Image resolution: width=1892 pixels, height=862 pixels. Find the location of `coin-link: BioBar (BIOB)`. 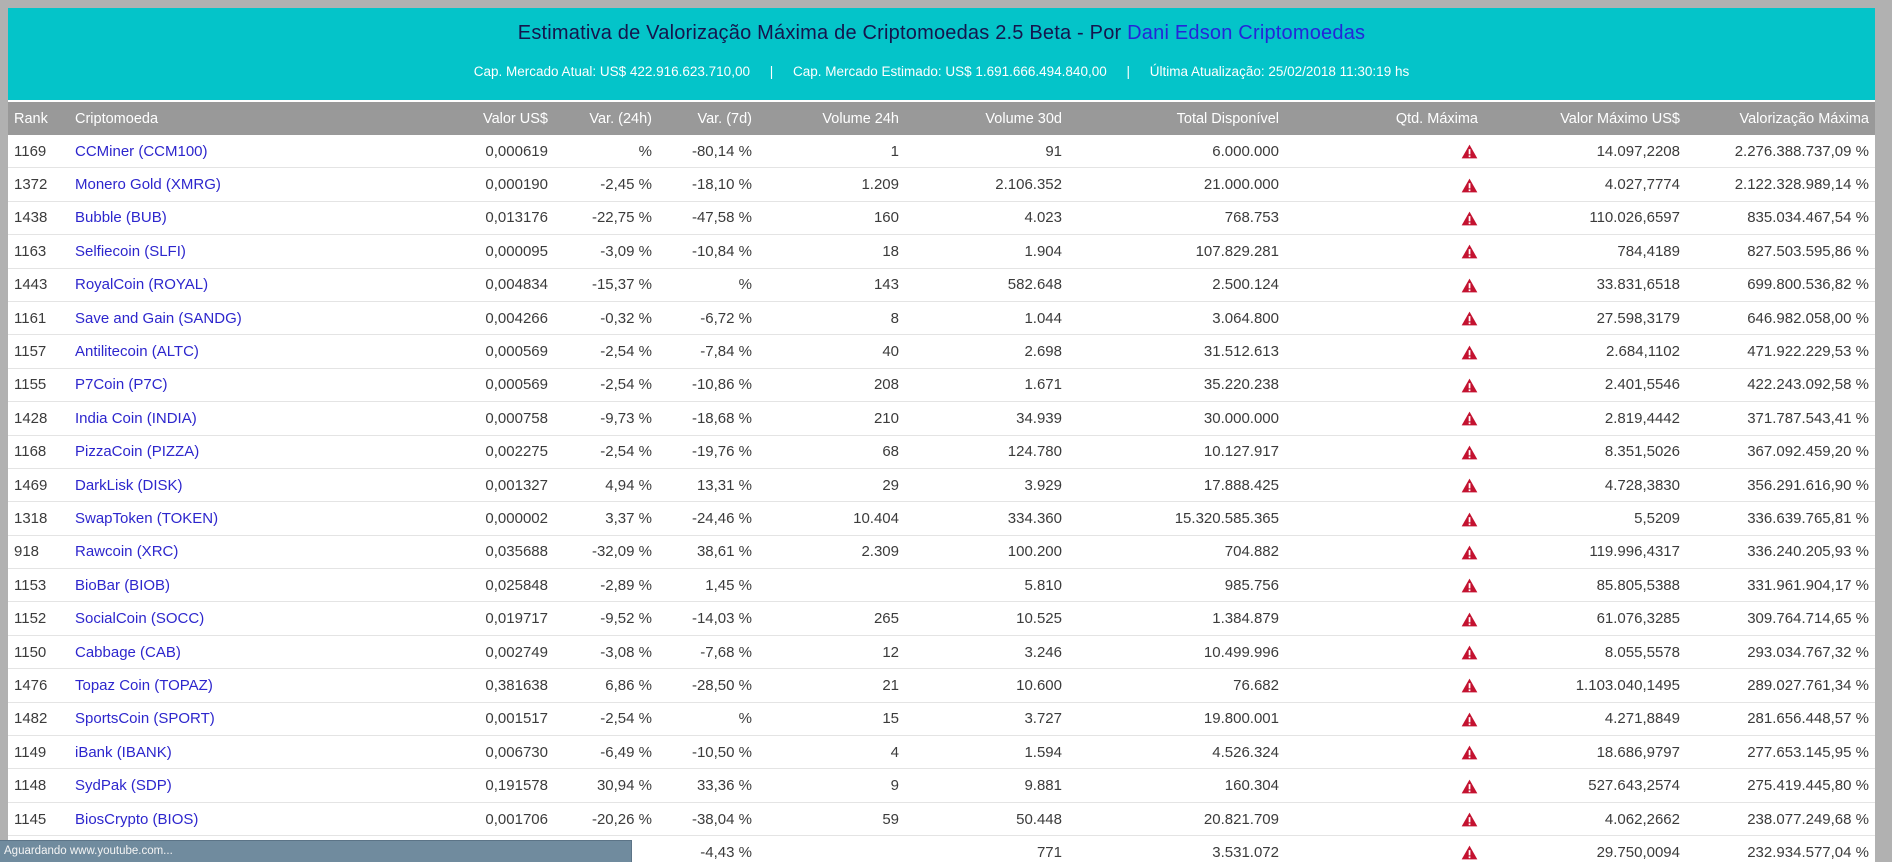

coin-link: BioBar (BIOB) is located at coordinates (123, 585).